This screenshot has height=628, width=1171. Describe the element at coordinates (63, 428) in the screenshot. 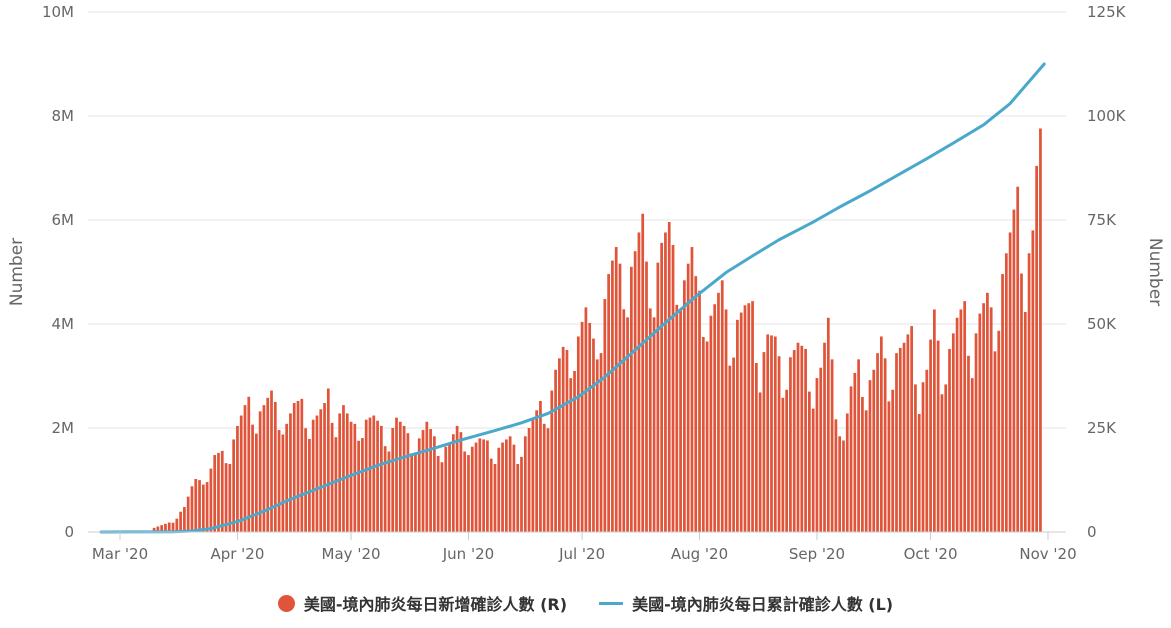

I see `left-tick-label: 2M` at that location.